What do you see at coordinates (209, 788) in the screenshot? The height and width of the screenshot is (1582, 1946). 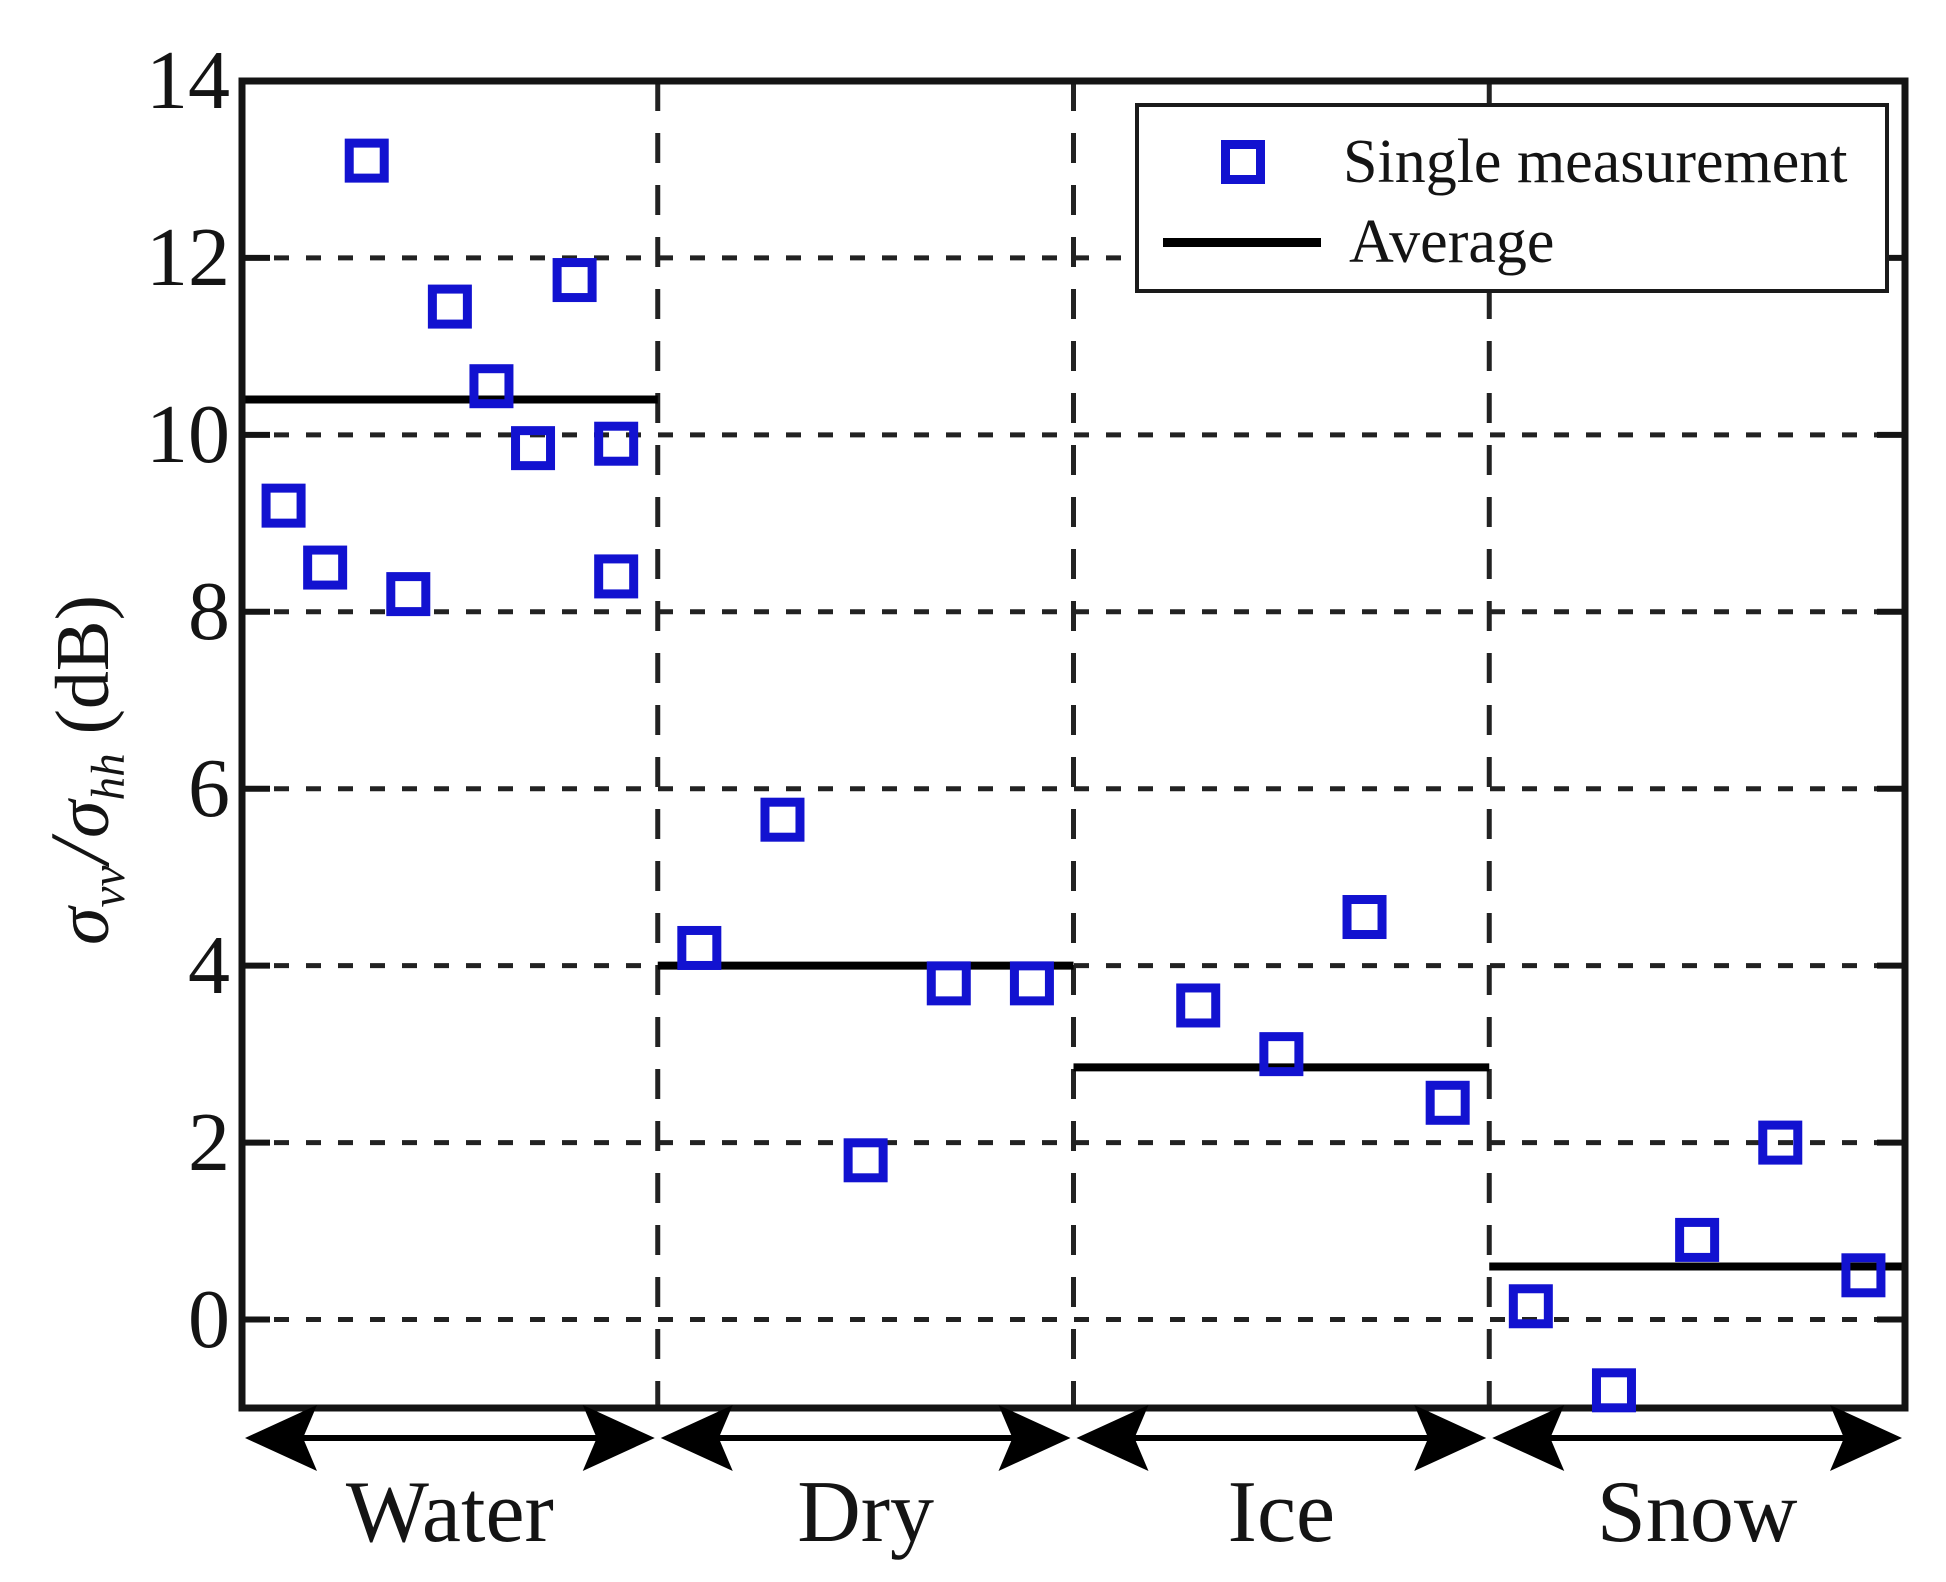 I see `y-tick-label-6: 6` at bounding box center [209, 788].